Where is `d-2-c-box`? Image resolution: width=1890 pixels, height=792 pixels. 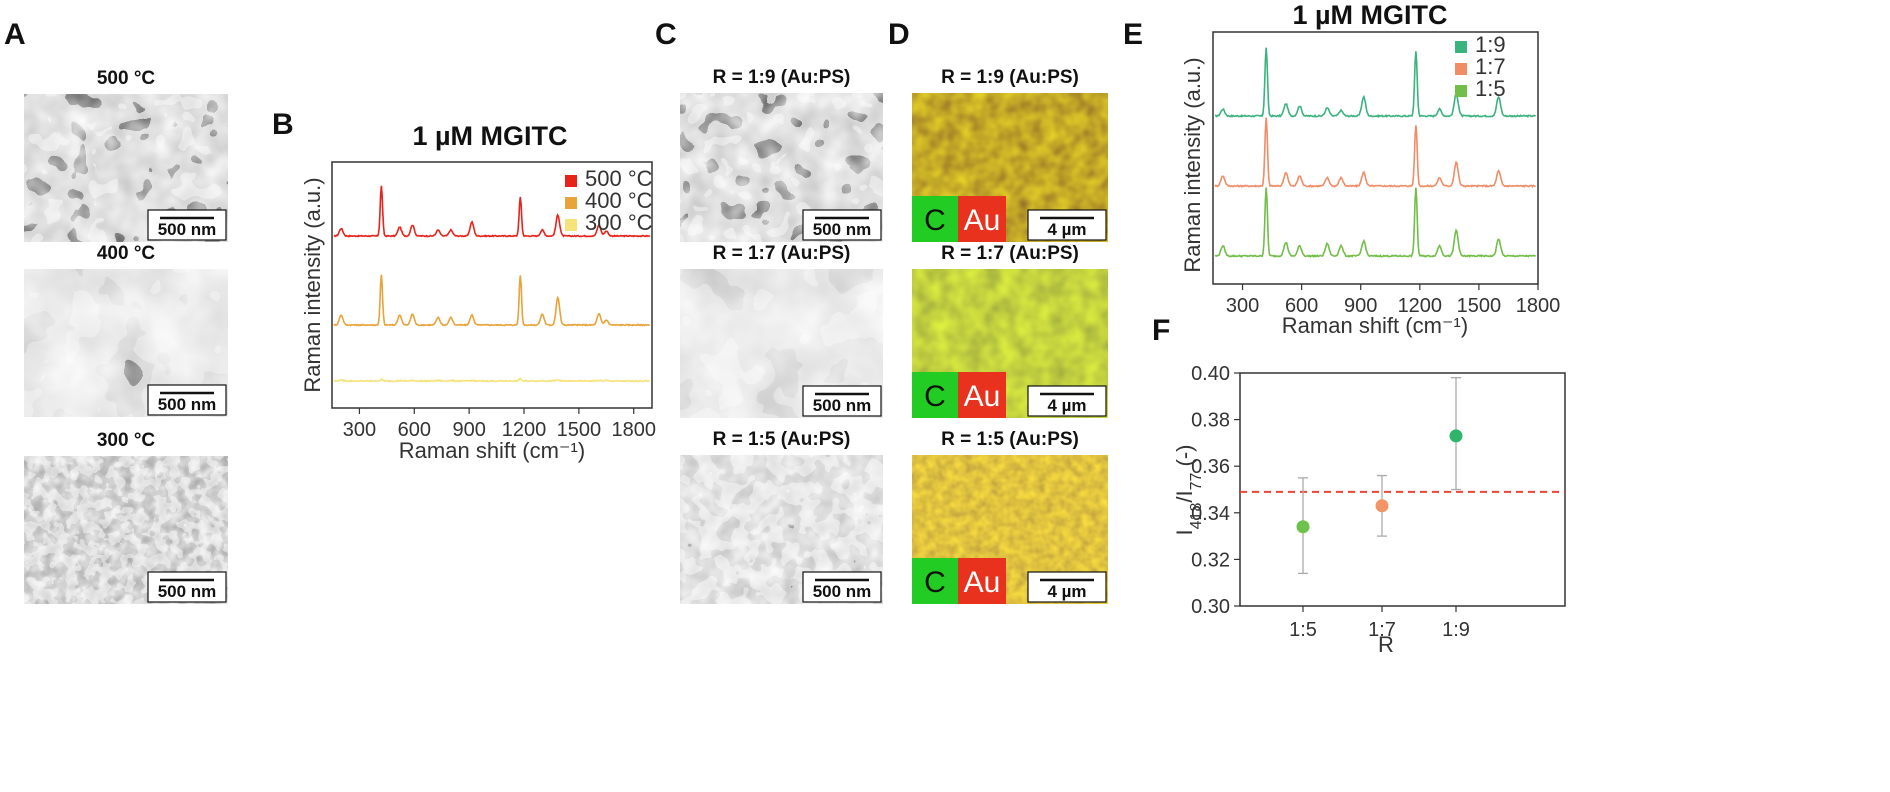
d-2-c-box is located at coordinates (935, 395).